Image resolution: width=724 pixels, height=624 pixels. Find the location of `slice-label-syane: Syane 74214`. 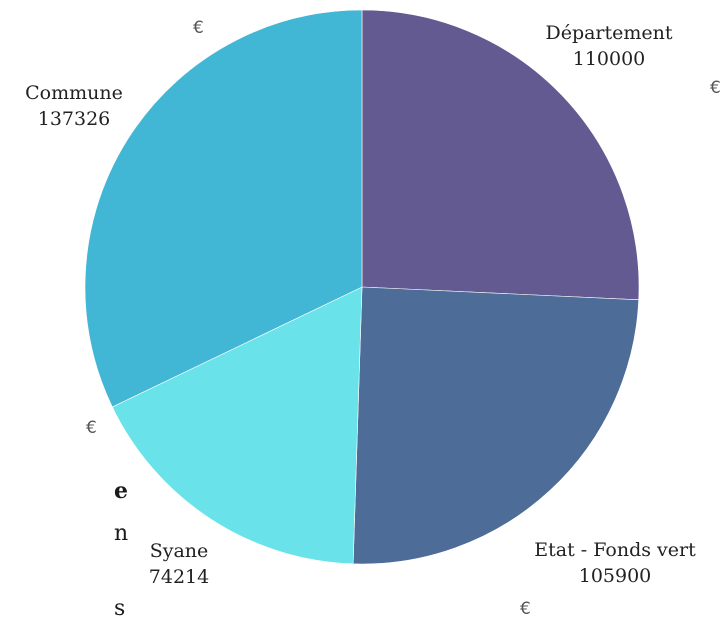

slice-label-syane: Syane 74214 is located at coordinates (179, 564).